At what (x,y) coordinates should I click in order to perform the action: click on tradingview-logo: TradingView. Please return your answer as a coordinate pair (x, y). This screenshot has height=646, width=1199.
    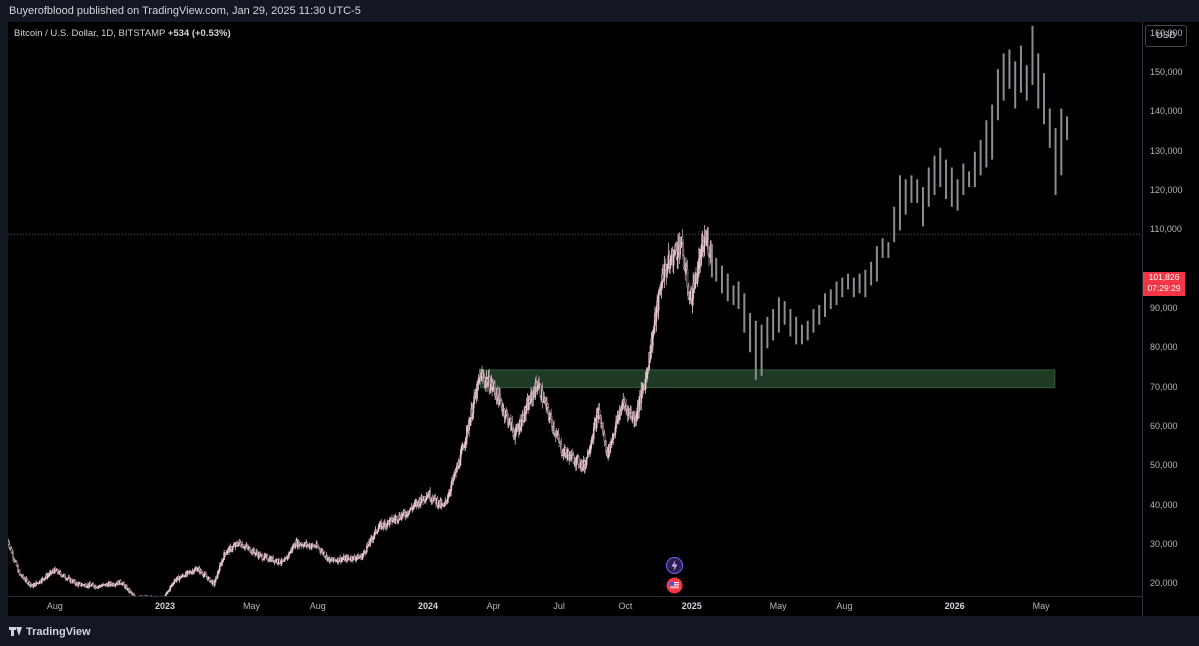
    Looking at the image, I should click on (50, 632).